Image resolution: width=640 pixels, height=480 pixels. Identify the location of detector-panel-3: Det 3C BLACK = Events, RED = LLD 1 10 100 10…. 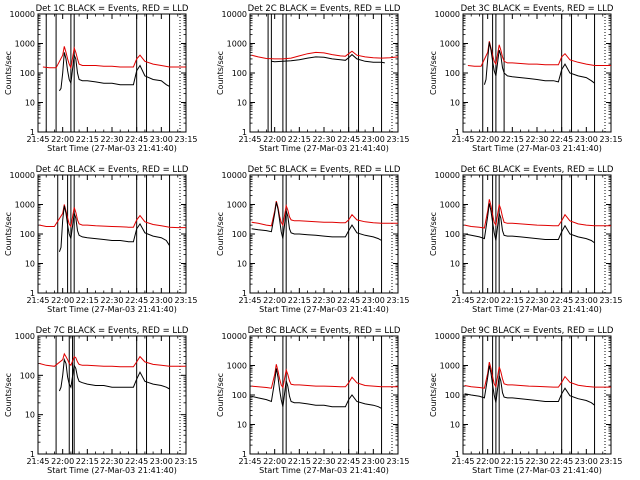
(526, 78).